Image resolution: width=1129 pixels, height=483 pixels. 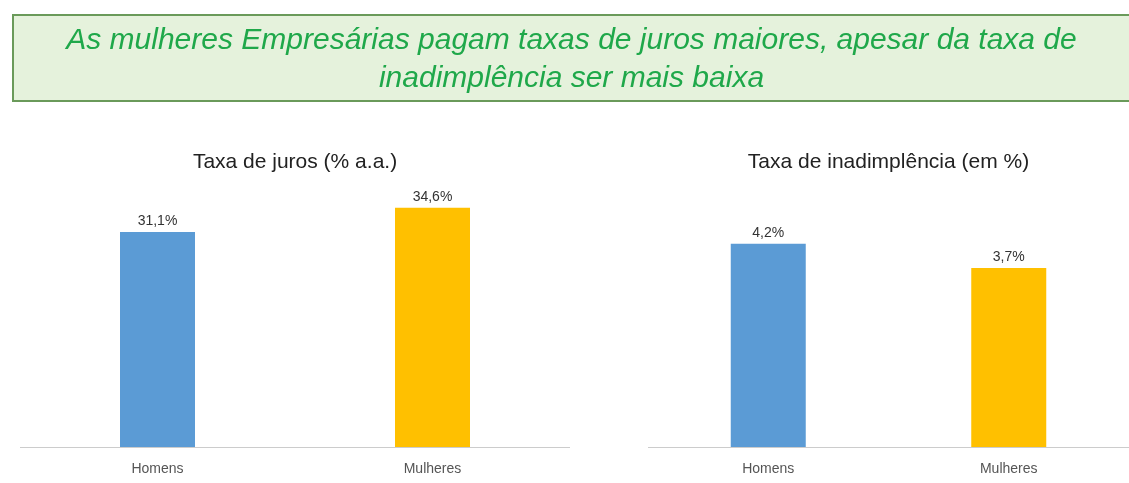 I want to click on data-label: 3,7%, so click(x=1008, y=255).